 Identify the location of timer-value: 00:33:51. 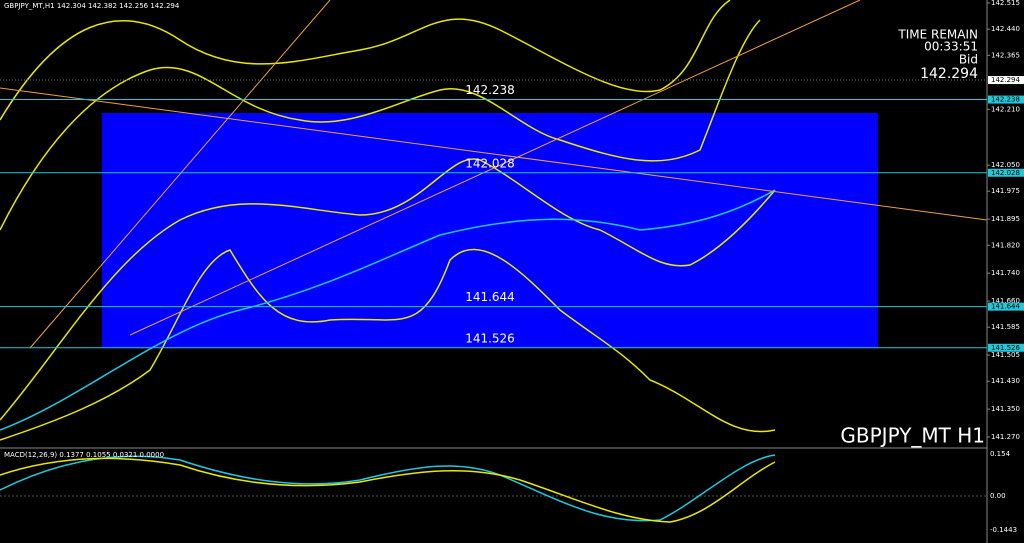
(951, 47).